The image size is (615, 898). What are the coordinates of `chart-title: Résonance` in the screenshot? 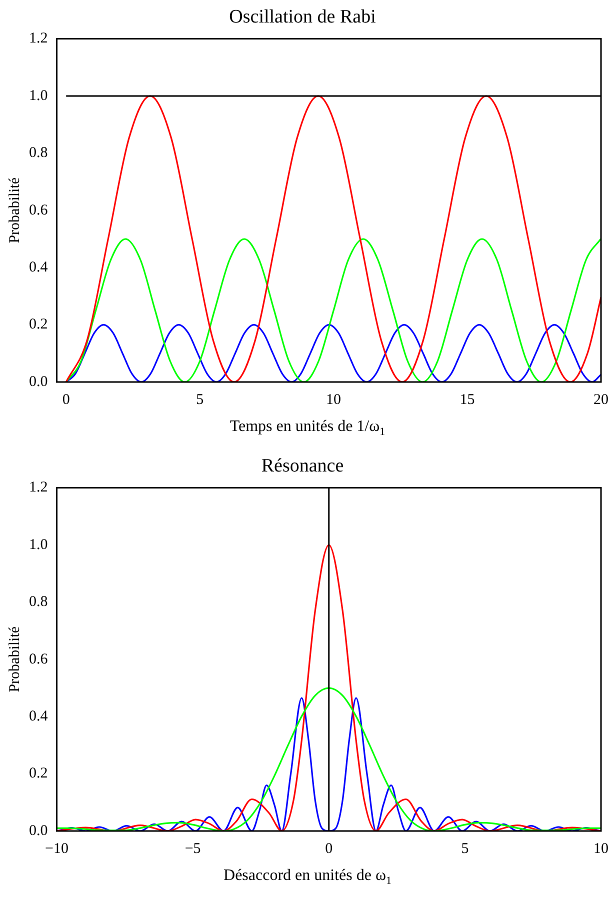 It's located at (302, 465).